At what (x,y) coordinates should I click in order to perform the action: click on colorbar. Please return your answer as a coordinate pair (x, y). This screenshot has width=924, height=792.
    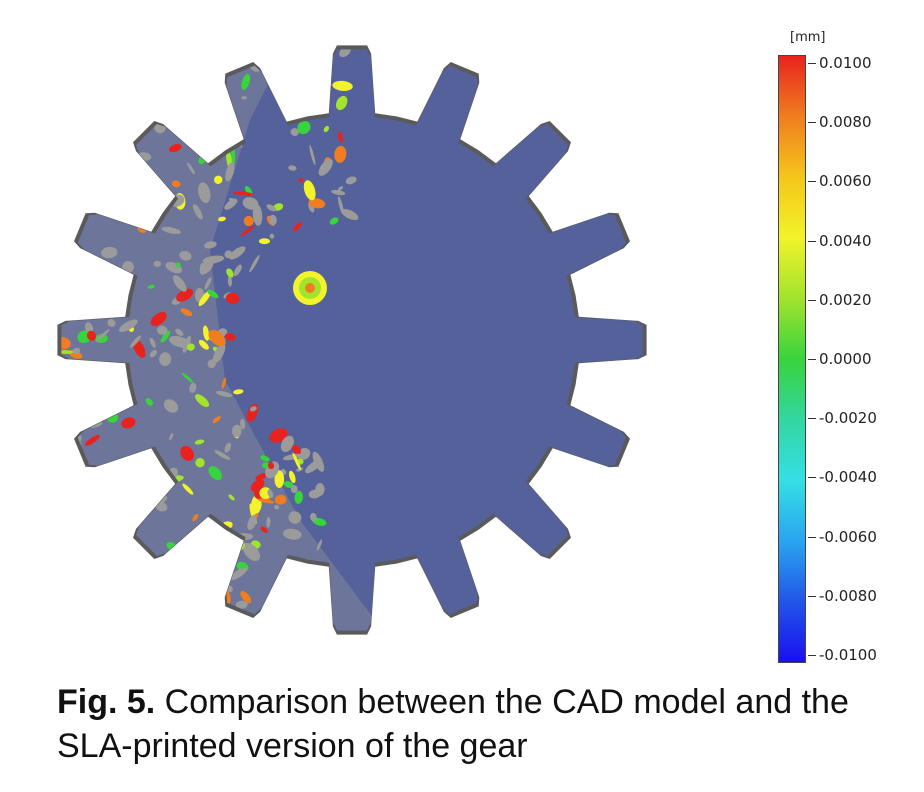
    Looking at the image, I should click on (792, 359).